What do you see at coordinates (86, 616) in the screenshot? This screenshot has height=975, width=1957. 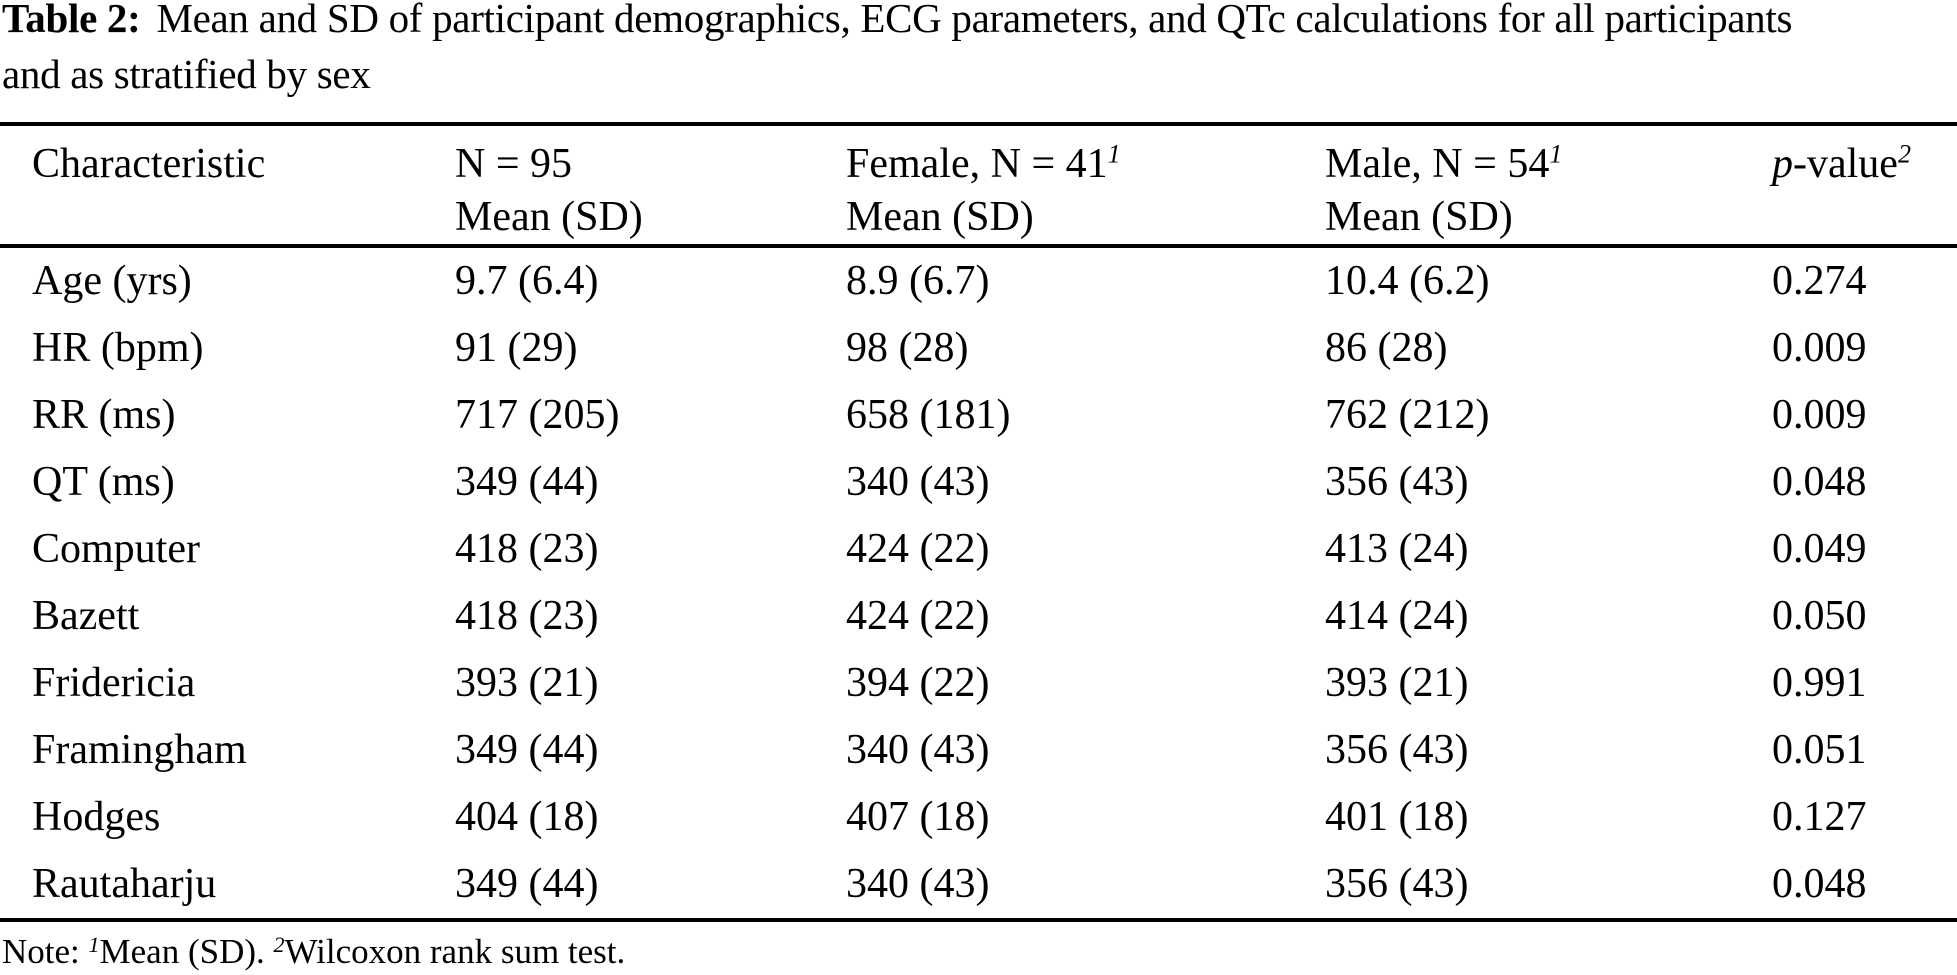 I see `cell-characteristic: Bazett` at bounding box center [86, 616].